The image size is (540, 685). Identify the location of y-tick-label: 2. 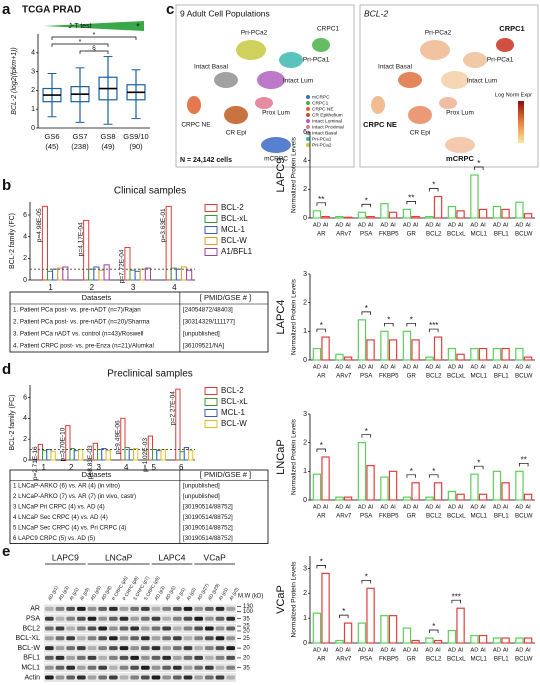
(25, 258).